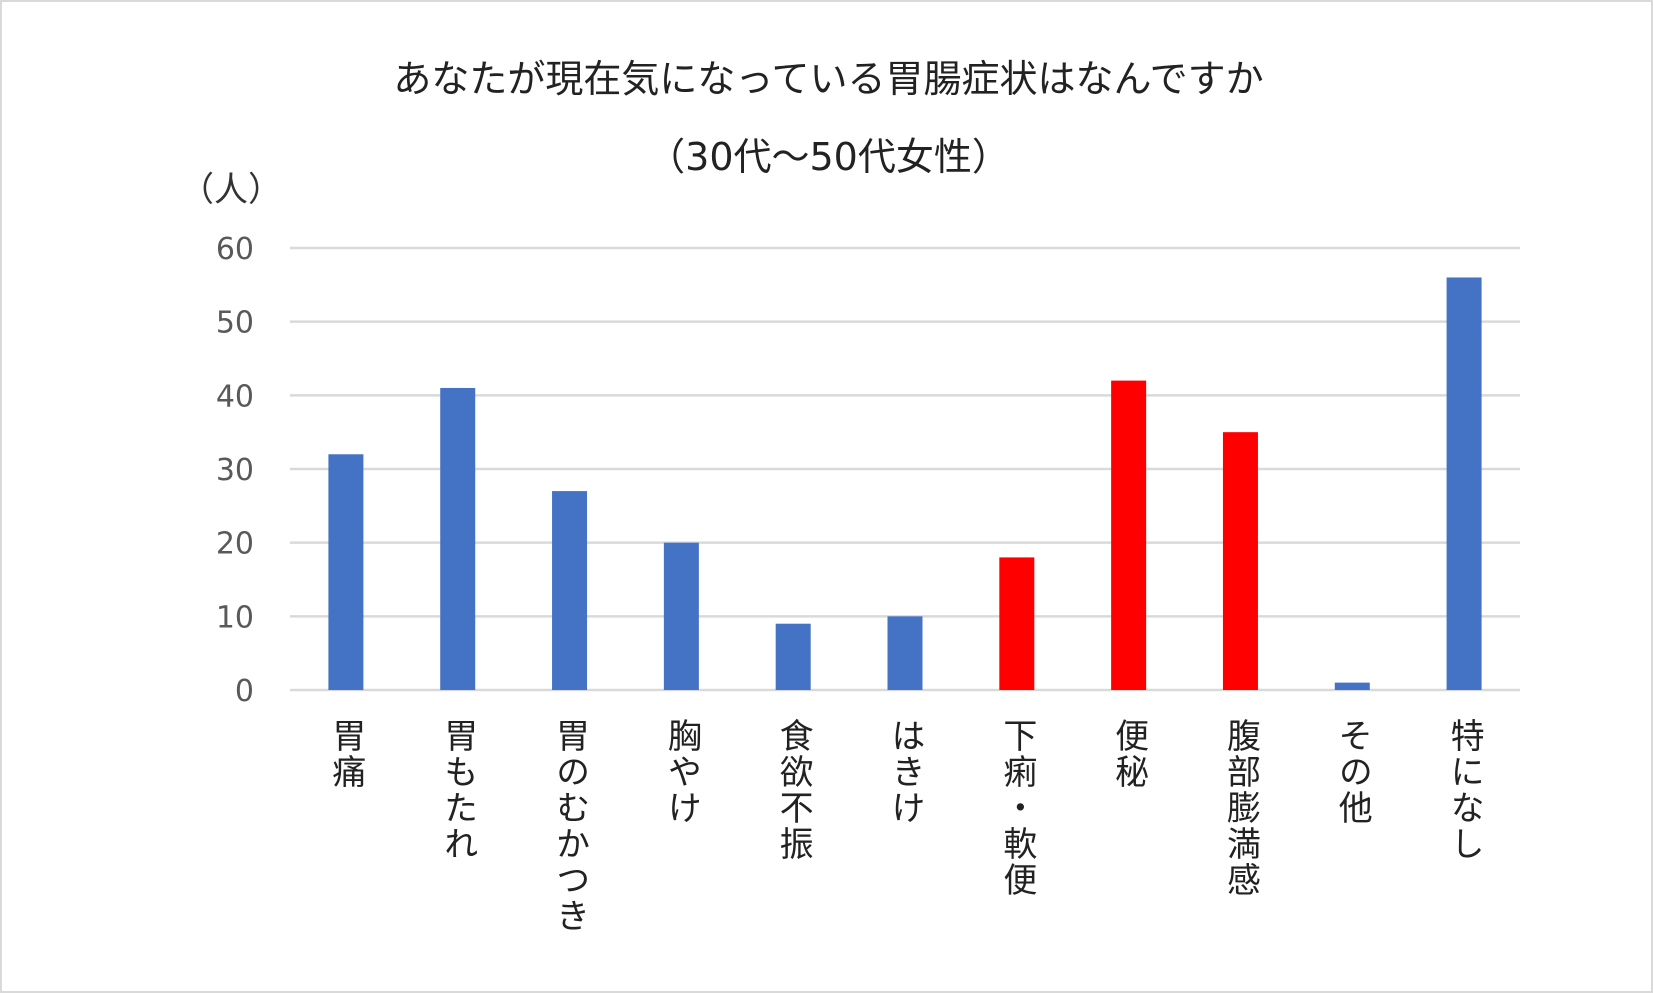  Describe the element at coordinates (793, 790) in the screenshot. I see `x-tick-label: 食欲不振` at that location.